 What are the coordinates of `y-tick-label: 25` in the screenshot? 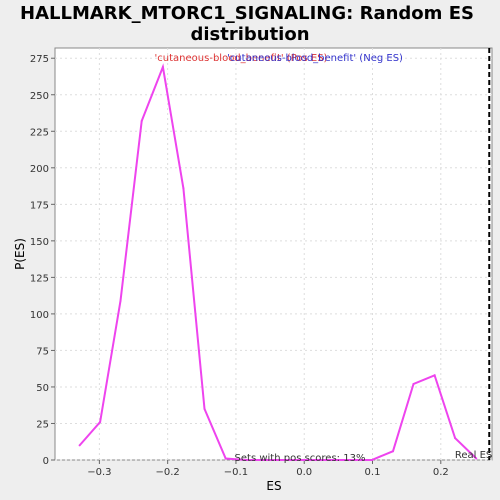 It's located at (42, 424).